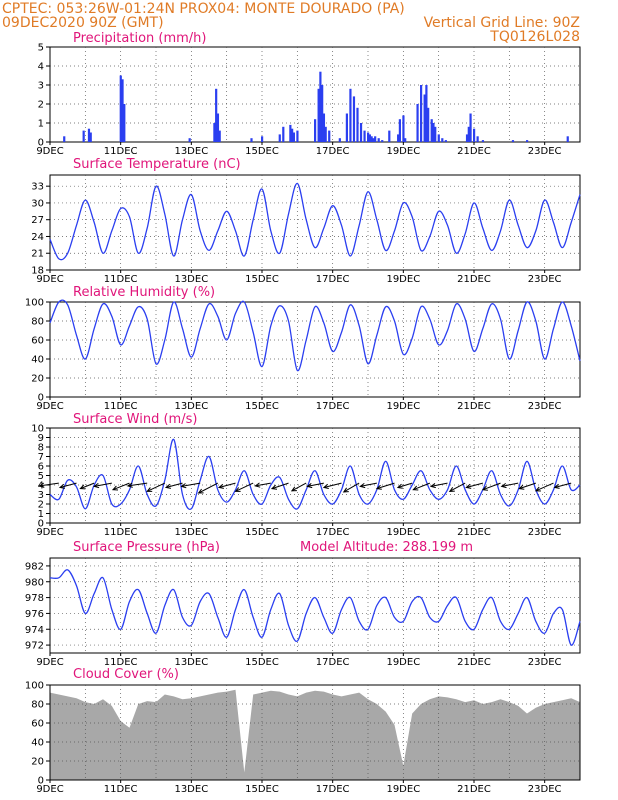  I want to click on series-line-temp, so click(315, 221).